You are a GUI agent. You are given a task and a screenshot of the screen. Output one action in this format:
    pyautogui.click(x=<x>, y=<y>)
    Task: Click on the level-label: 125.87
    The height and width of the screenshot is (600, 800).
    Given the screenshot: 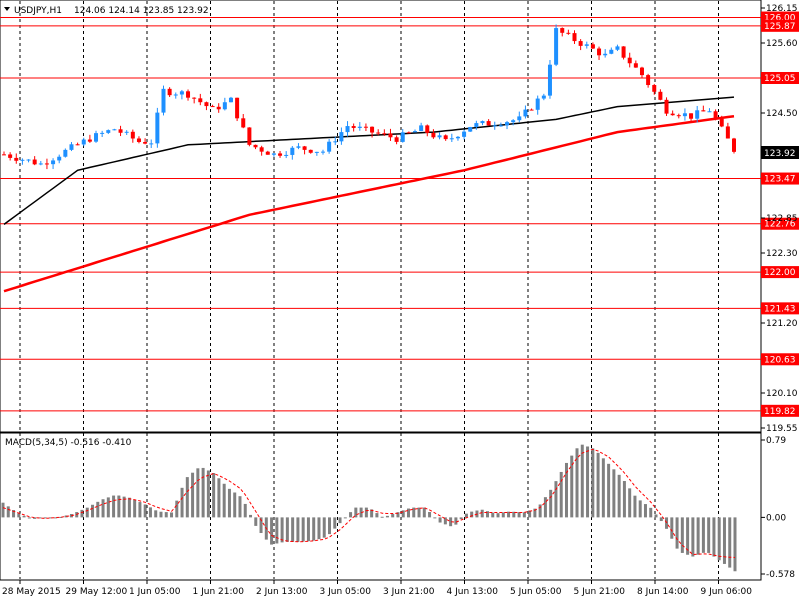 What is the action you would take?
    pyautogui.click(x=780, y=27)
    